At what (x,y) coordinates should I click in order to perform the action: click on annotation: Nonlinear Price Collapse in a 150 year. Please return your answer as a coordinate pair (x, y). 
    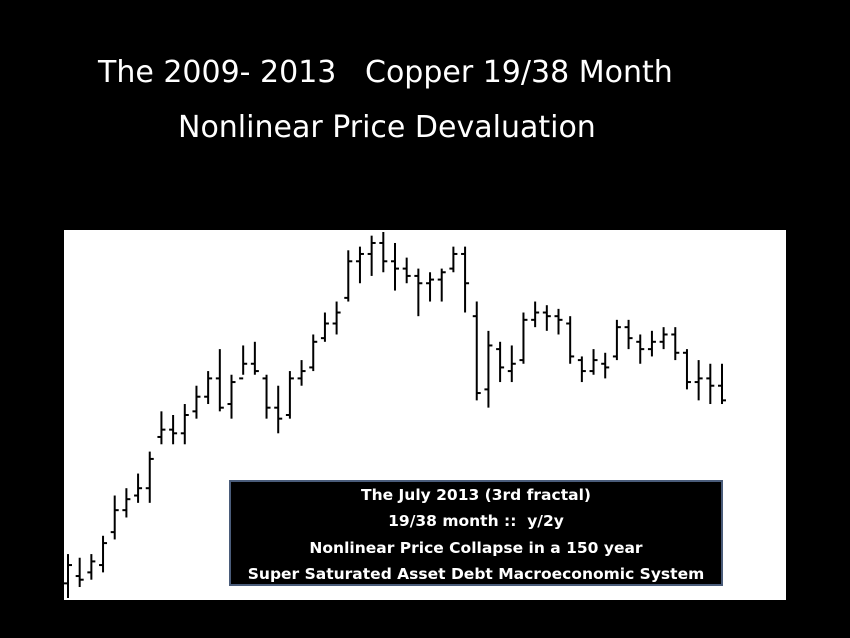
    Looking at the image, I should click on (476, 548).